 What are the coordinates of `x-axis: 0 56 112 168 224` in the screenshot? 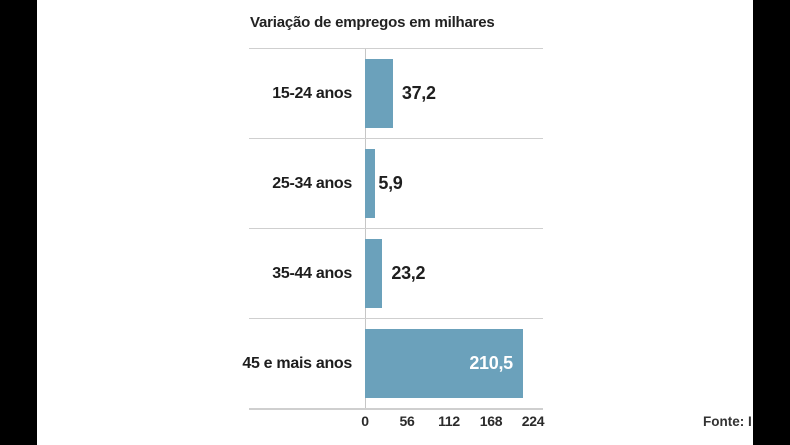 It's located at (396, 423).